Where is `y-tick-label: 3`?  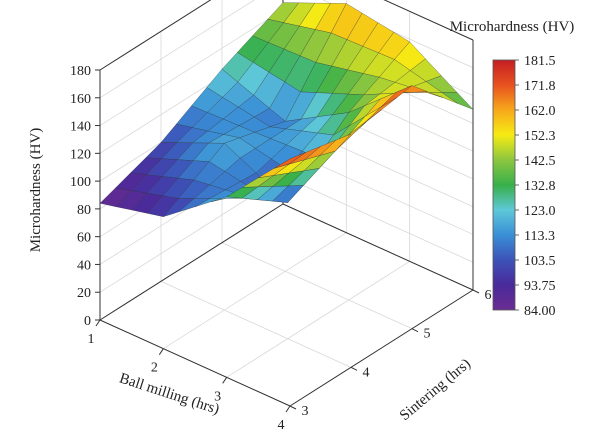 y-tick-label: 3 is located at coordinates (305, 411).